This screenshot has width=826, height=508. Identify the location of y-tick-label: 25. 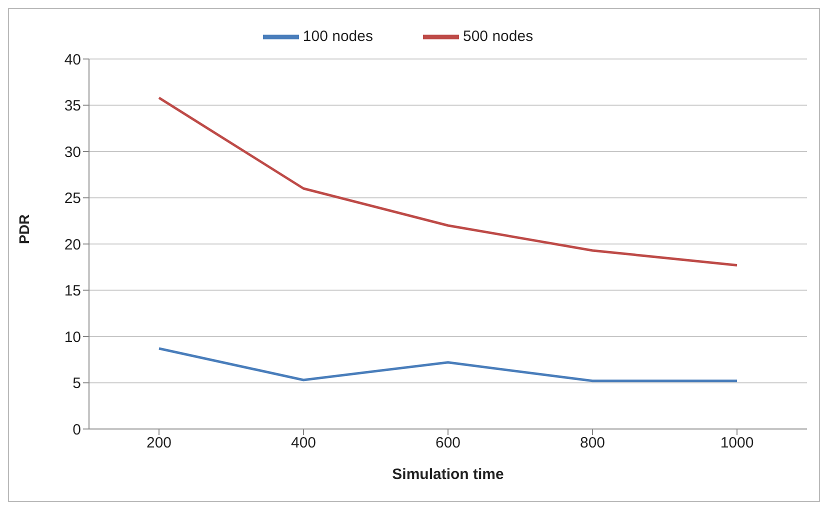
(72, 199).